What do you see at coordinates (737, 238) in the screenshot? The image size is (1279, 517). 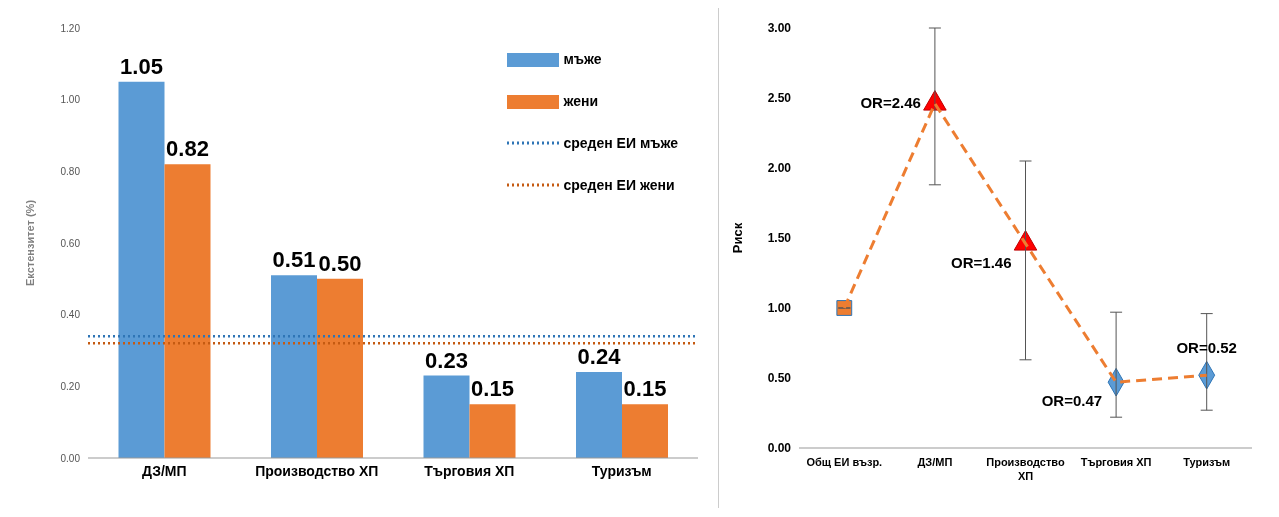 I see `y-axis-title: Риск` at bounding box center [737, 238].